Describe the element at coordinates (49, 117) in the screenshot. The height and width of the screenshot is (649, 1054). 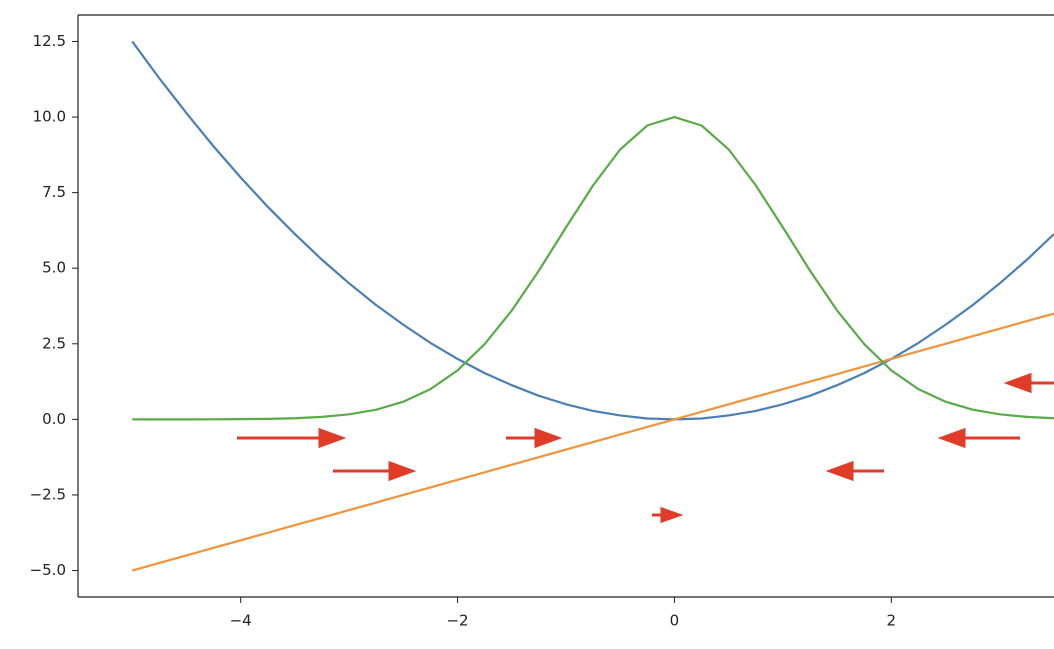
I see `y-tick-label: 10.0` at that location.